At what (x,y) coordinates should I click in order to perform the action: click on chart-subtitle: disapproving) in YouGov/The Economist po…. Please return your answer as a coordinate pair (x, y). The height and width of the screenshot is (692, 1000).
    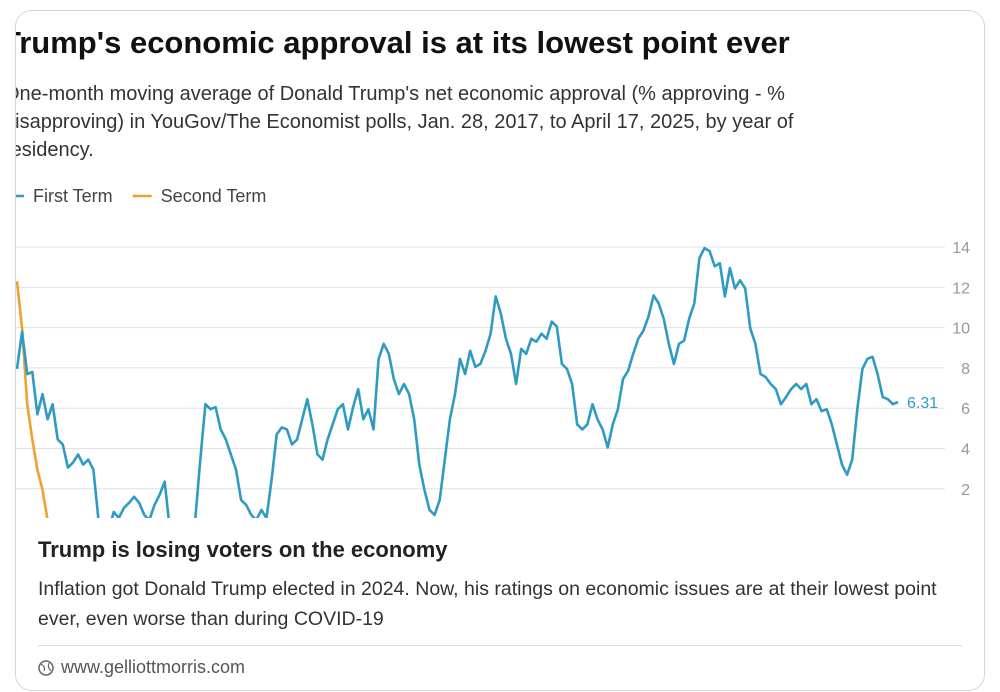
    Looking at the image, I should click on (399, 122).